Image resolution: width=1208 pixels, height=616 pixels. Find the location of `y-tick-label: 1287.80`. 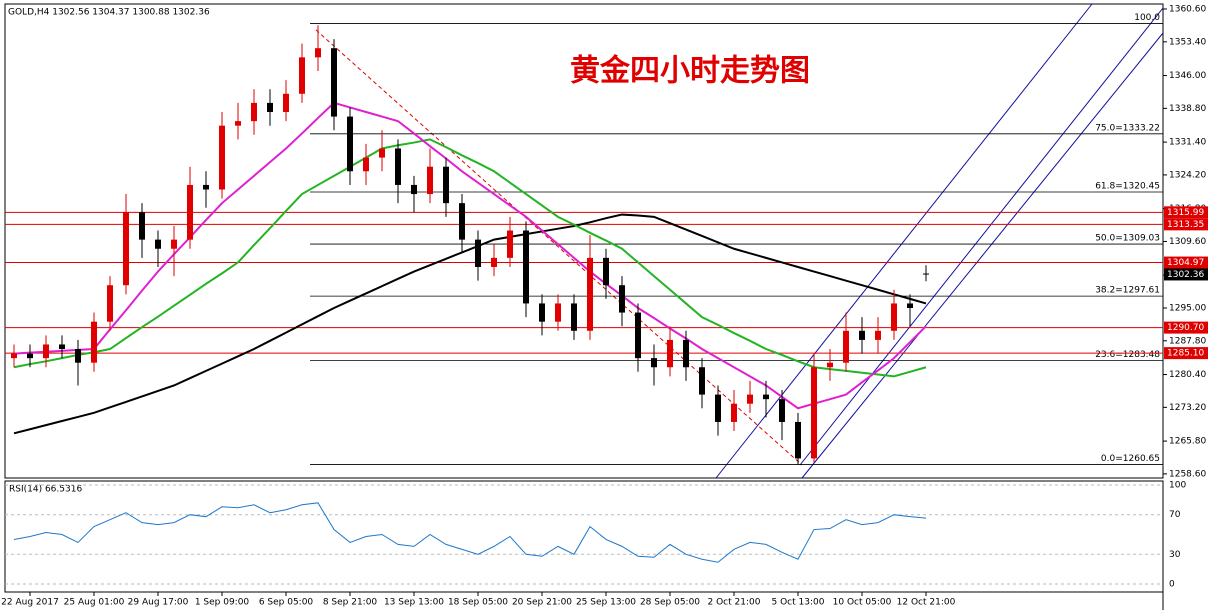

y-tick-label: 1287.80 is located at coordinates (1187, 341).